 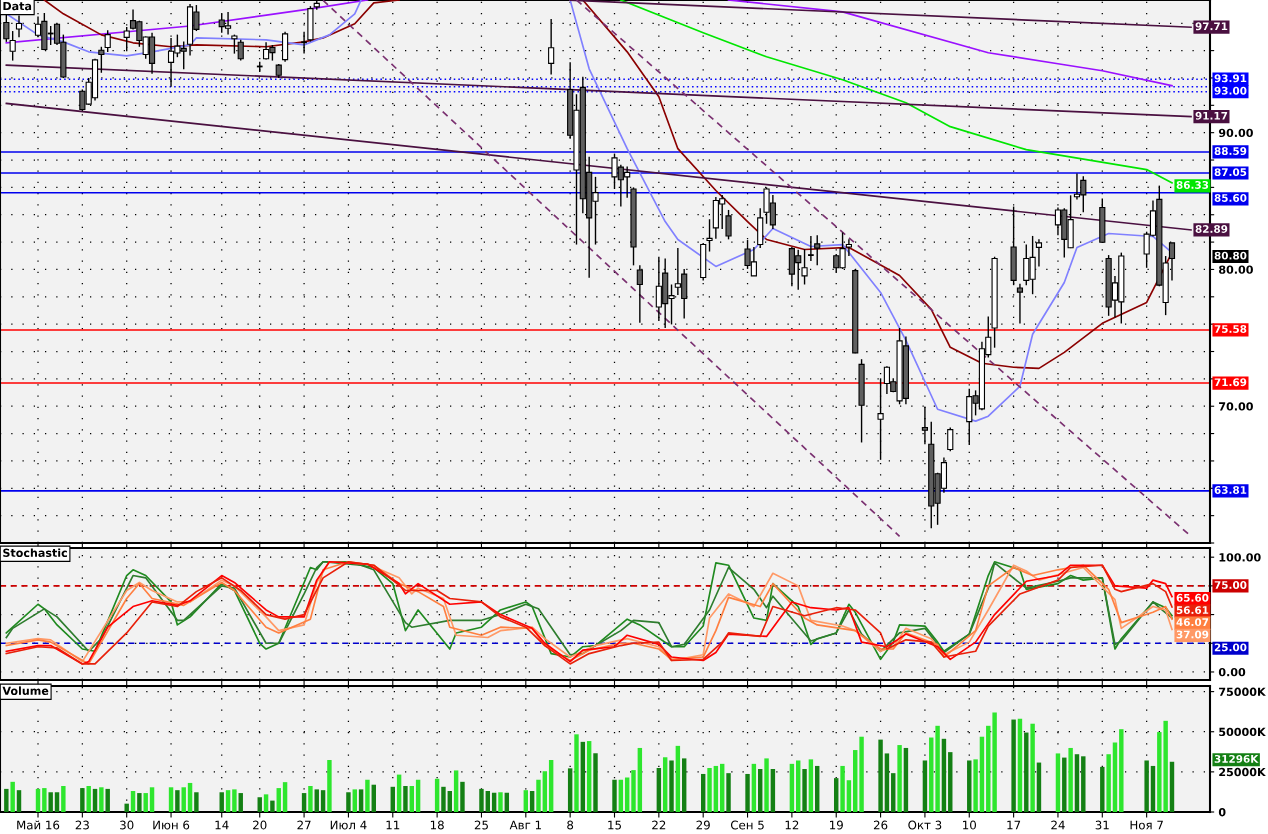 I want to click on x-tick-label: 30, so click(x=127, y=825).